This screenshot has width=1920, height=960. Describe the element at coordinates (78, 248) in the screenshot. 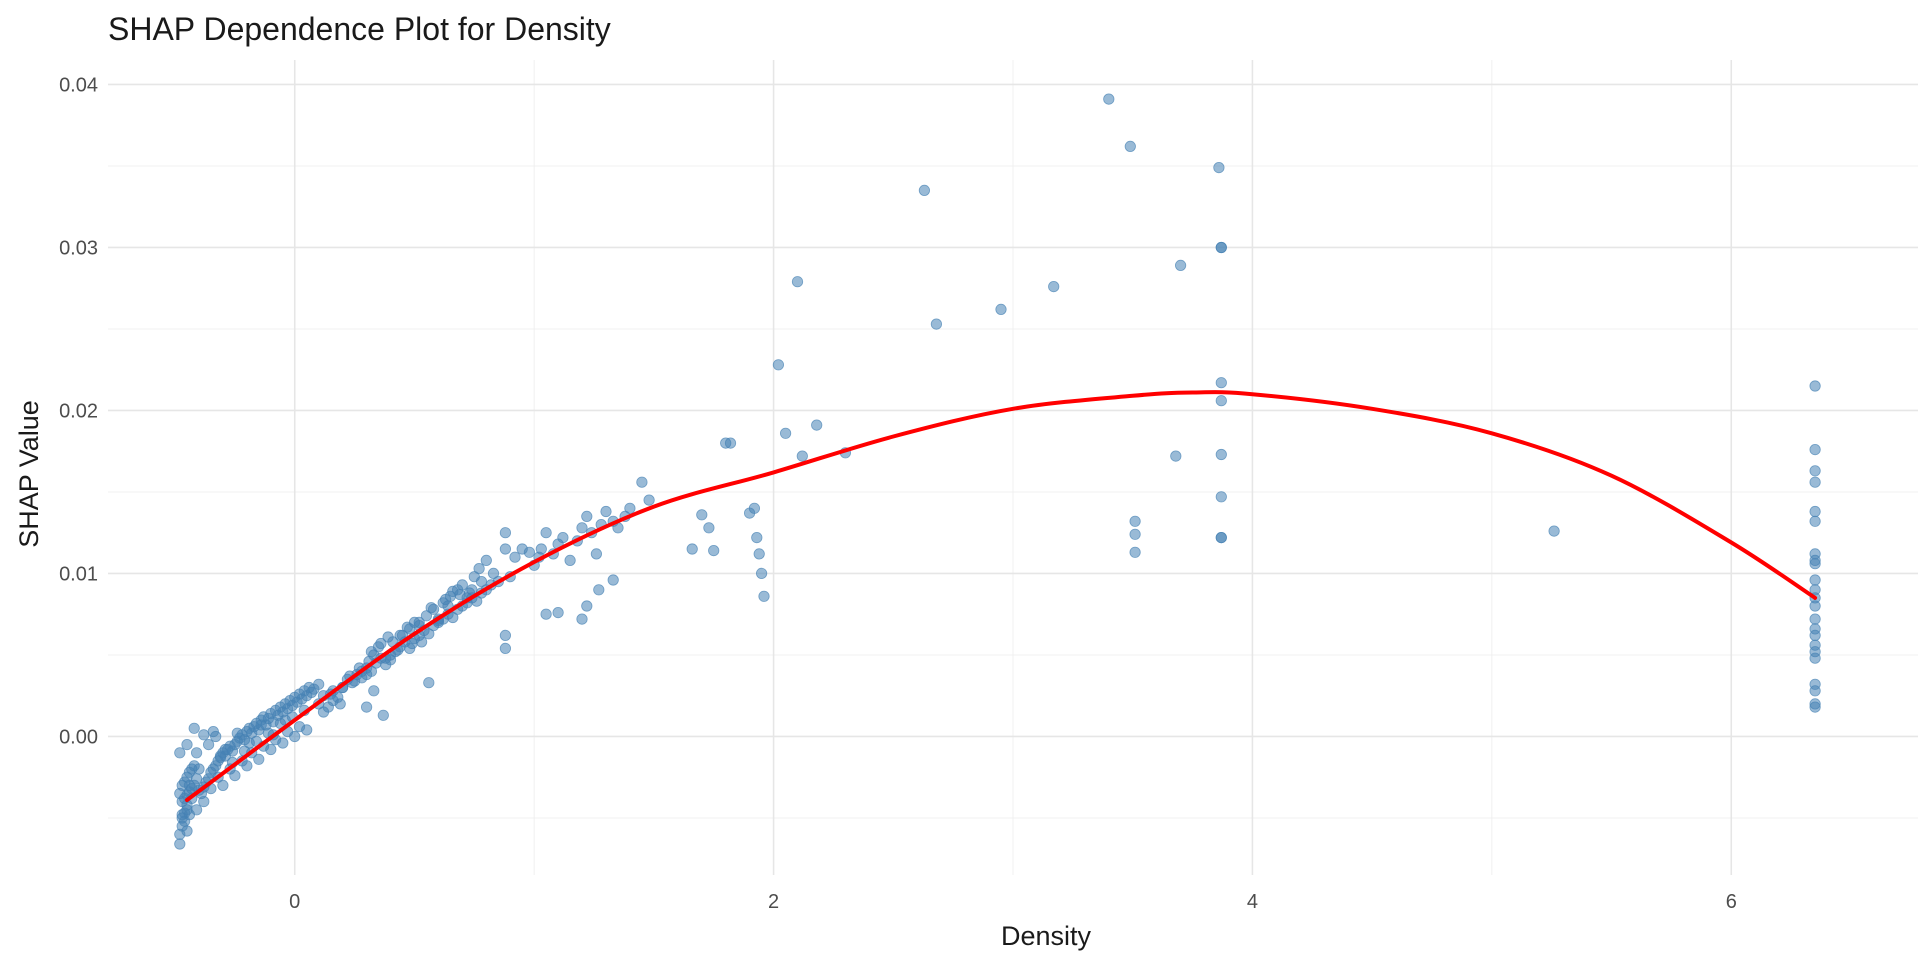

I see `y-tick-label: 0.03` at that location.